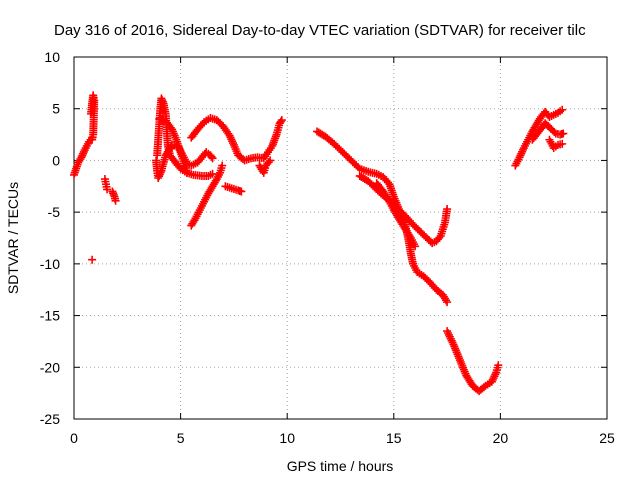  What do you see at coordinates (56, 160) in the screenshot?
I see `y-tick-label: 0` at bounding box center [56, 160].